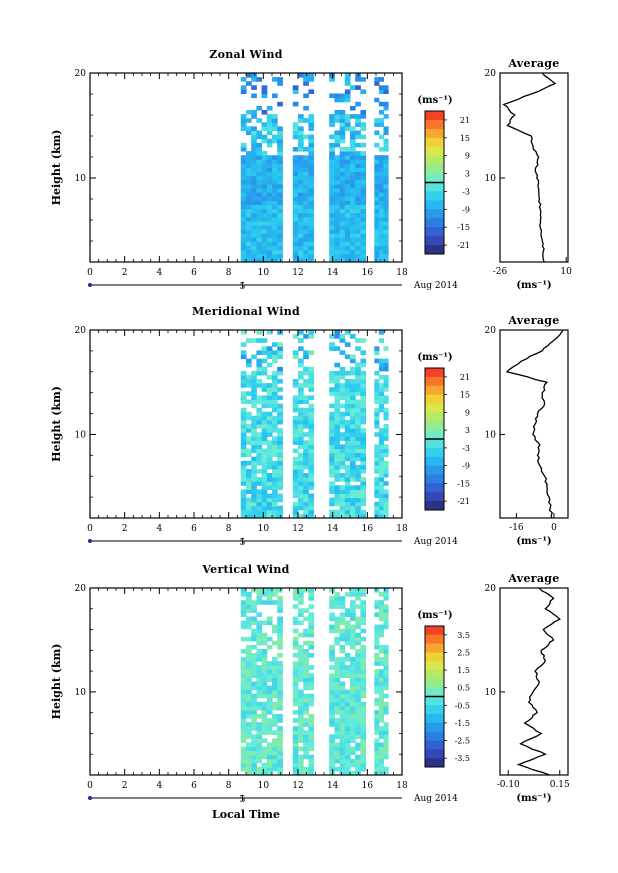 Image resolution: width=618 pixels, height=873 pixels. Describe the element at coordinates (81, 589) in the screenshot. I see `y-tick-label: 20` at that location.